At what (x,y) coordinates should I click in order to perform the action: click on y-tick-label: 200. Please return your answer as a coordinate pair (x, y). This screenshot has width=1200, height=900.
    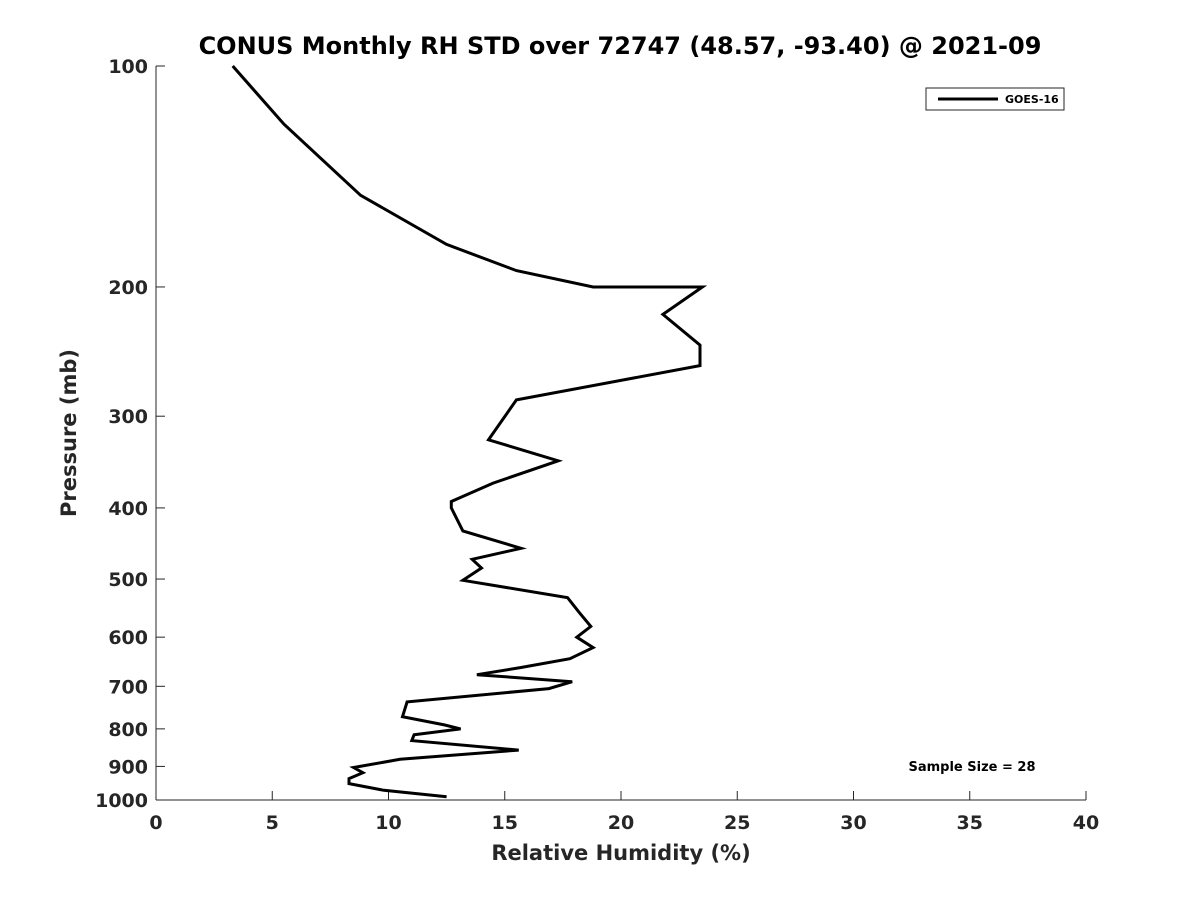
    Looking at the image, I should click on (128, 288).